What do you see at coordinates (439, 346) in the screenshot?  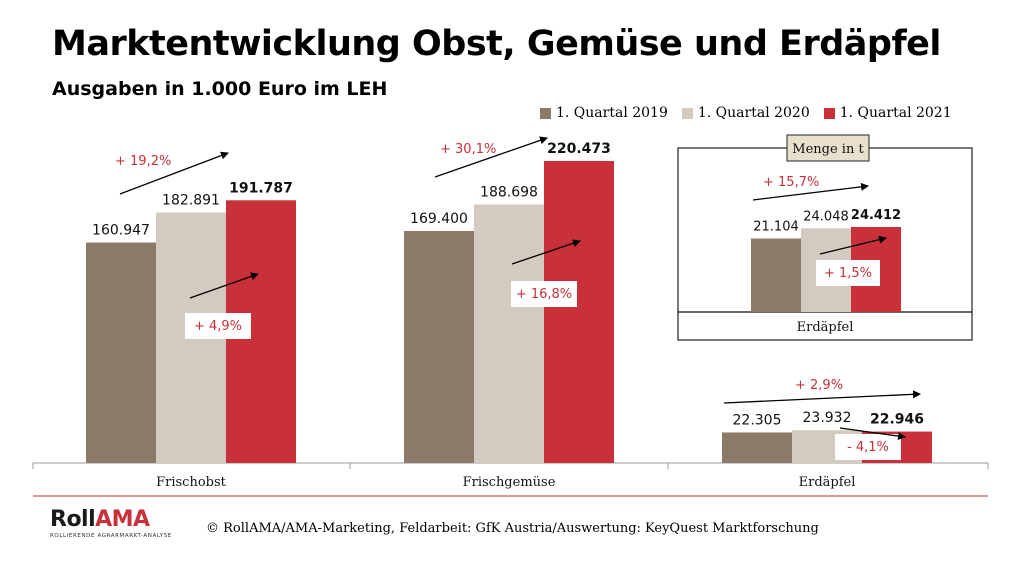 I see `bar-frischgem-se-2019` at bounding box center [439, 346].